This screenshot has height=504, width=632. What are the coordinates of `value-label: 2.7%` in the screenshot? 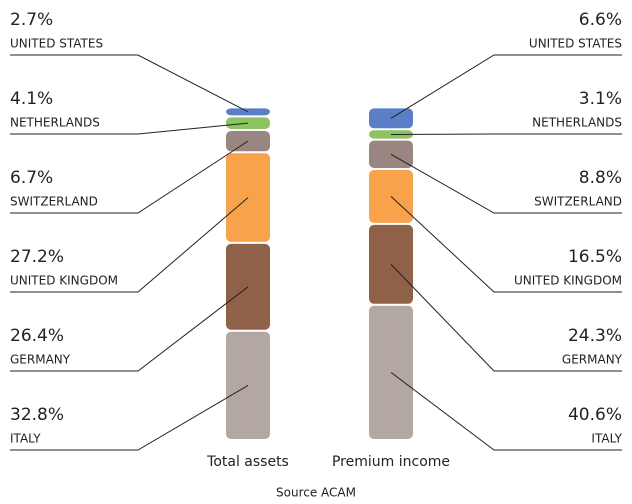 It's located at (31, 20).